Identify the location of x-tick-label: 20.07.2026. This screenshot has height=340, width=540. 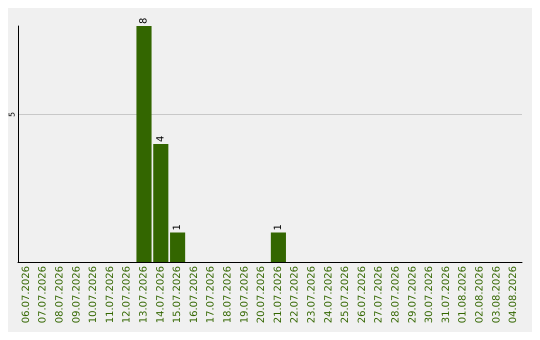
(262, 295).